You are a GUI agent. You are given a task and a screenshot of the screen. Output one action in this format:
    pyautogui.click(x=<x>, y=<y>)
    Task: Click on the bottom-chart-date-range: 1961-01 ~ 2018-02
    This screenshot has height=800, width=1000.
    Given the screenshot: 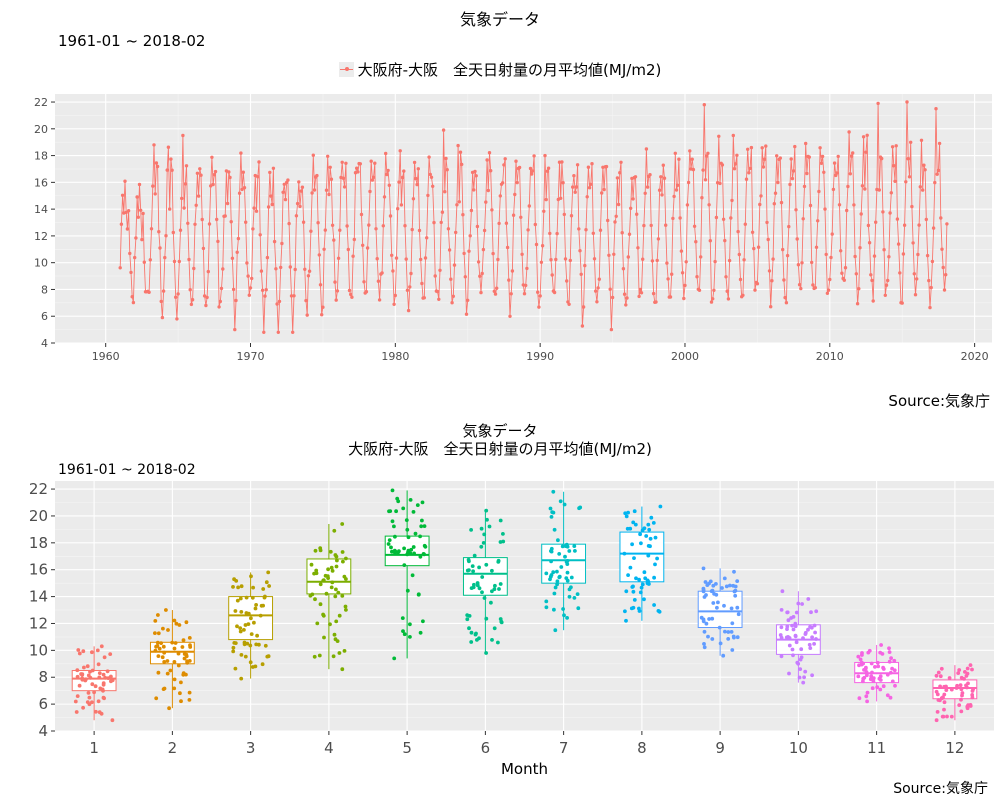 What is the action you would take?
    pyautogui.click(x=127, y=470)
    